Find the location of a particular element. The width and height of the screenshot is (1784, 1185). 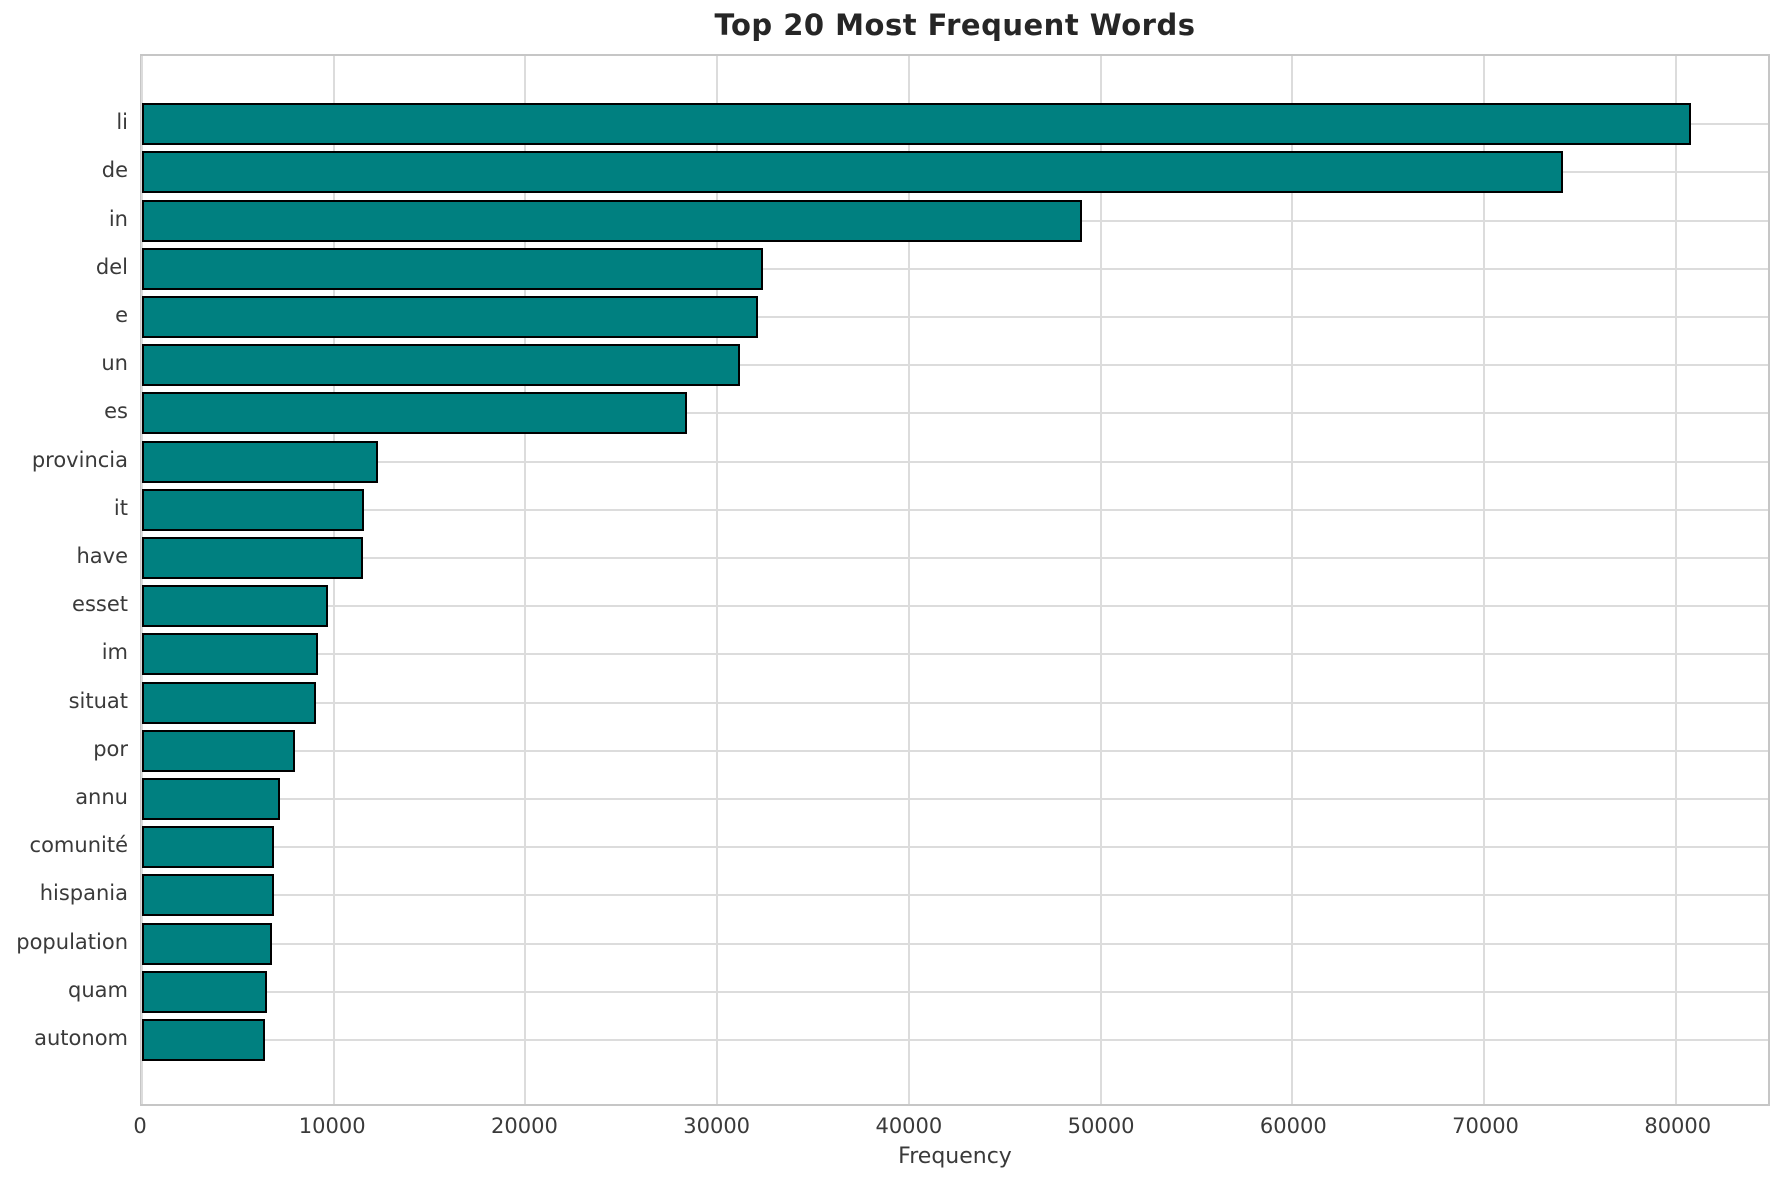

x-tick-label-40000: 40000 is located at coordinates (909, 1126).